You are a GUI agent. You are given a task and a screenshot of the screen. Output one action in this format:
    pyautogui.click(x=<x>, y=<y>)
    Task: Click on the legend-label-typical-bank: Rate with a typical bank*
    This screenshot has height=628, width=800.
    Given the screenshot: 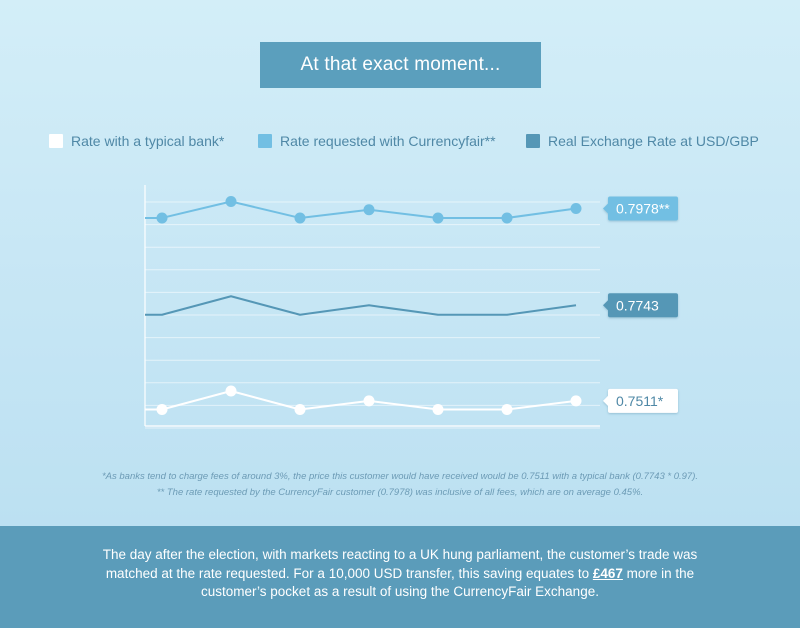 What is the action you would take?
    pyautogui.click(x=148, y=141)
    